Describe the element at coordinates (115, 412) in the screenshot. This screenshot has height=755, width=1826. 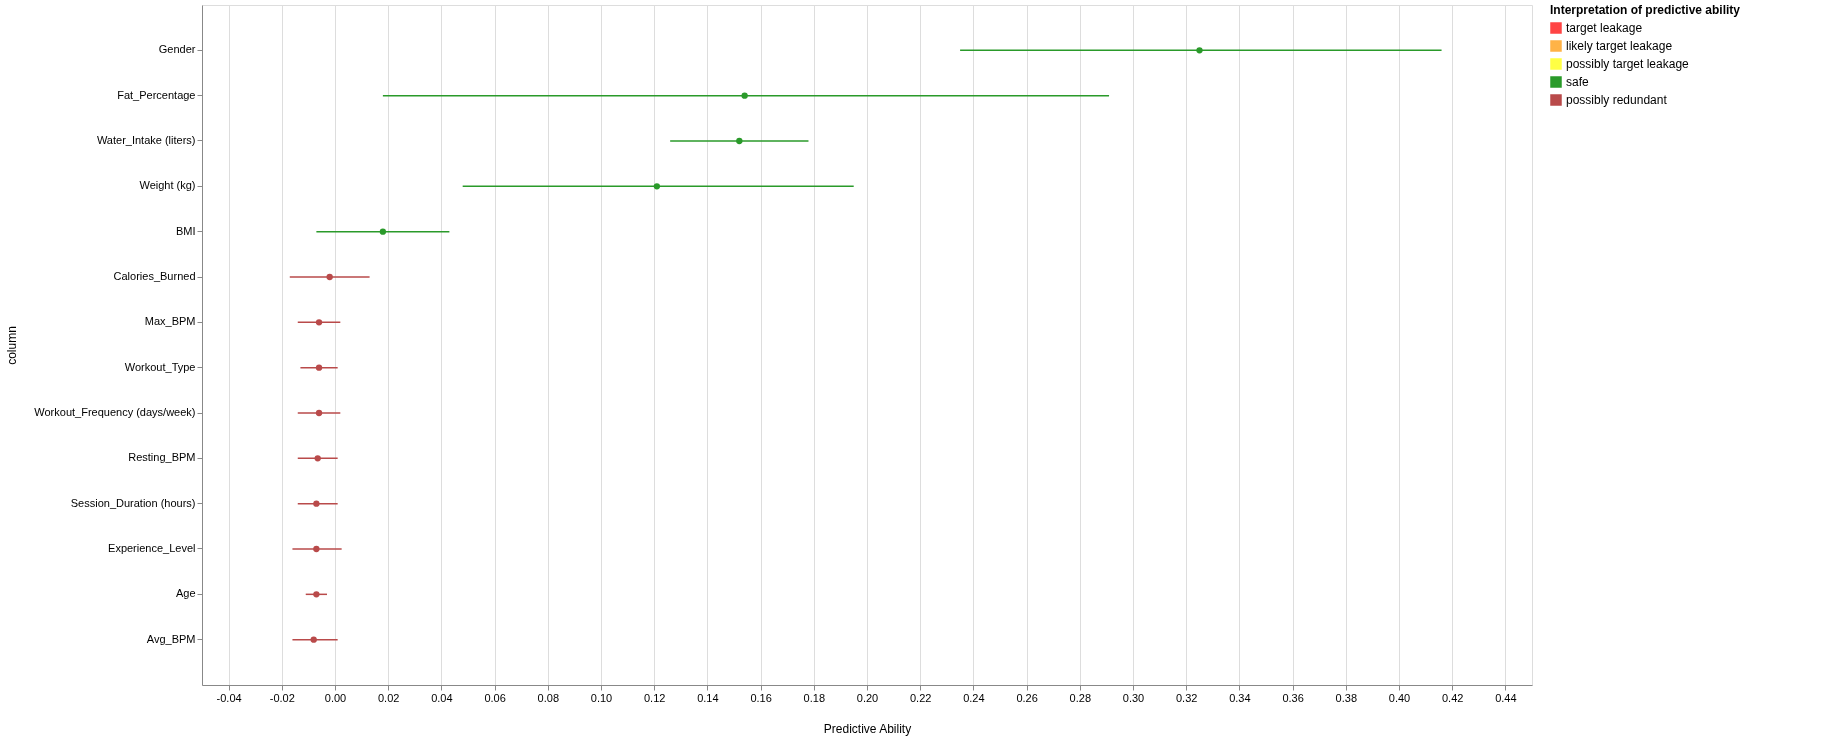
I see `y-tick-label: Workout_Frequency (days/week)` at that location.